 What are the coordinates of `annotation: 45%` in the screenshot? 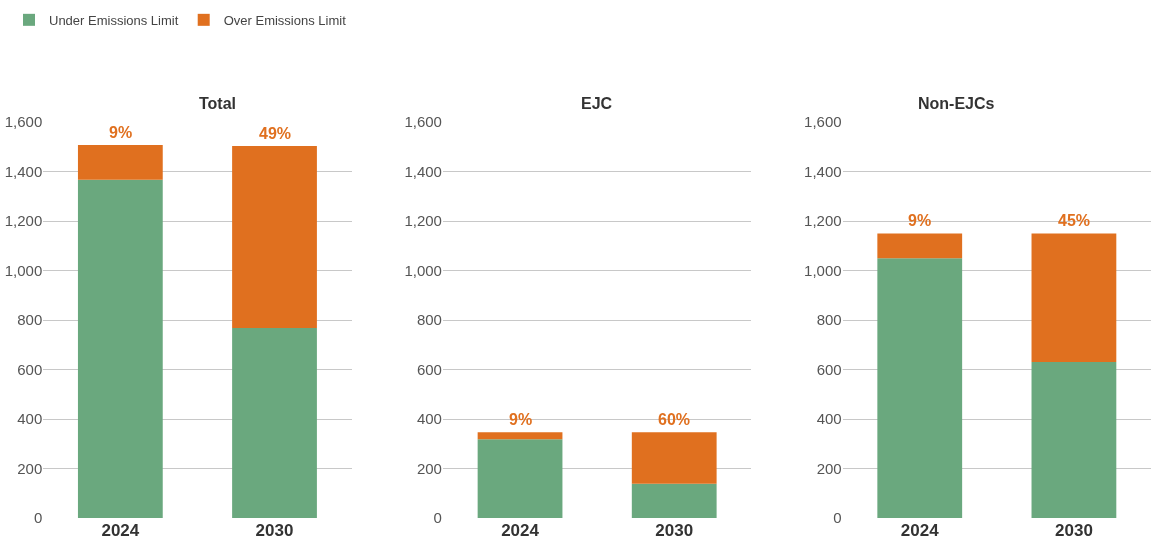 It's located at (1074, 220).